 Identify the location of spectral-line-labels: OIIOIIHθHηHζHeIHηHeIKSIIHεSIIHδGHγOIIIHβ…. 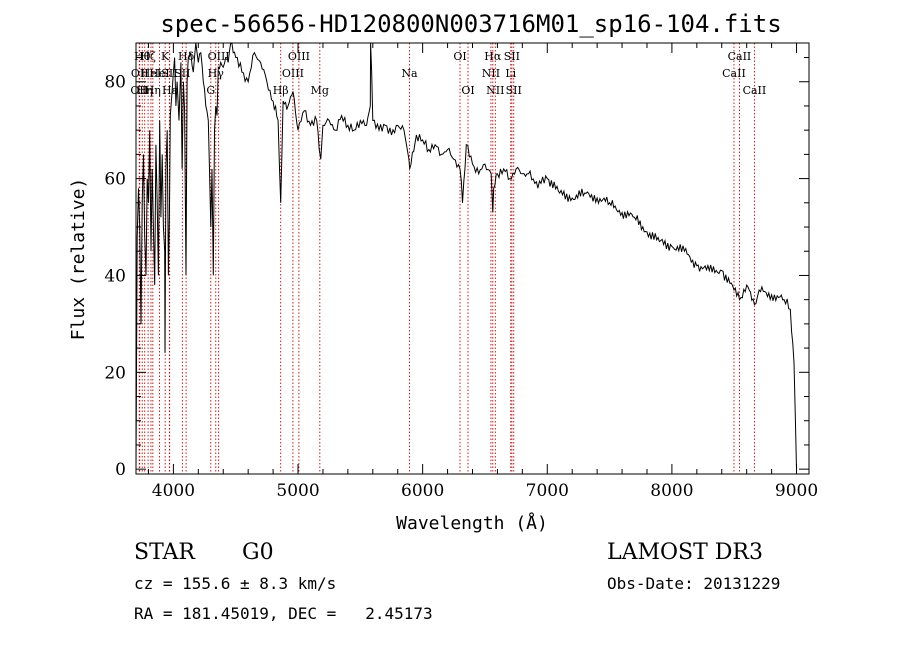
(448, 73).